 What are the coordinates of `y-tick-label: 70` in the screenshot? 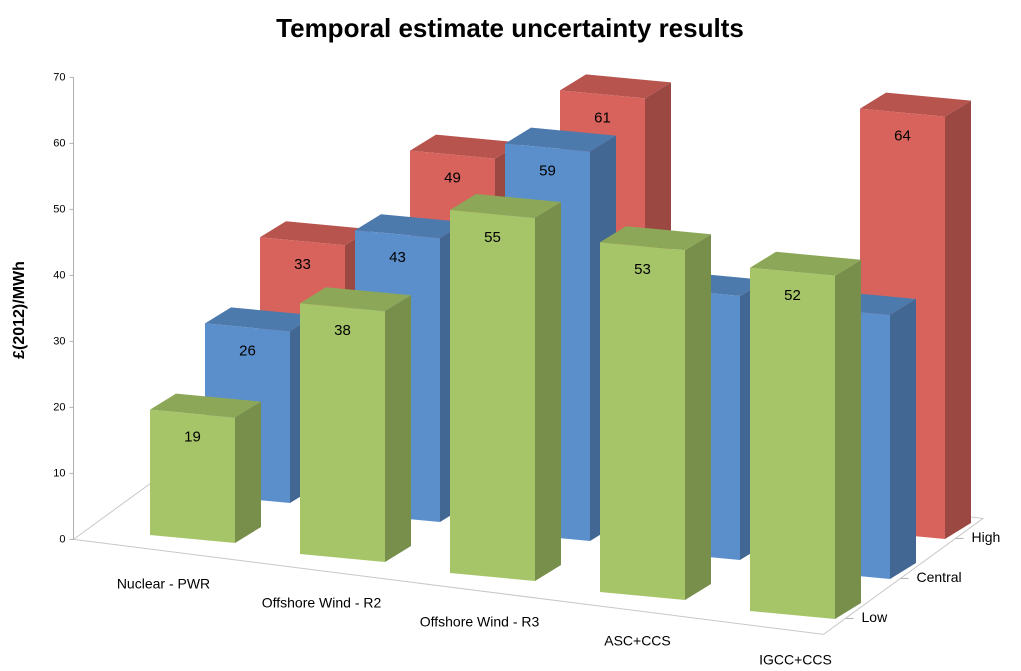 It's located at (59, 77).